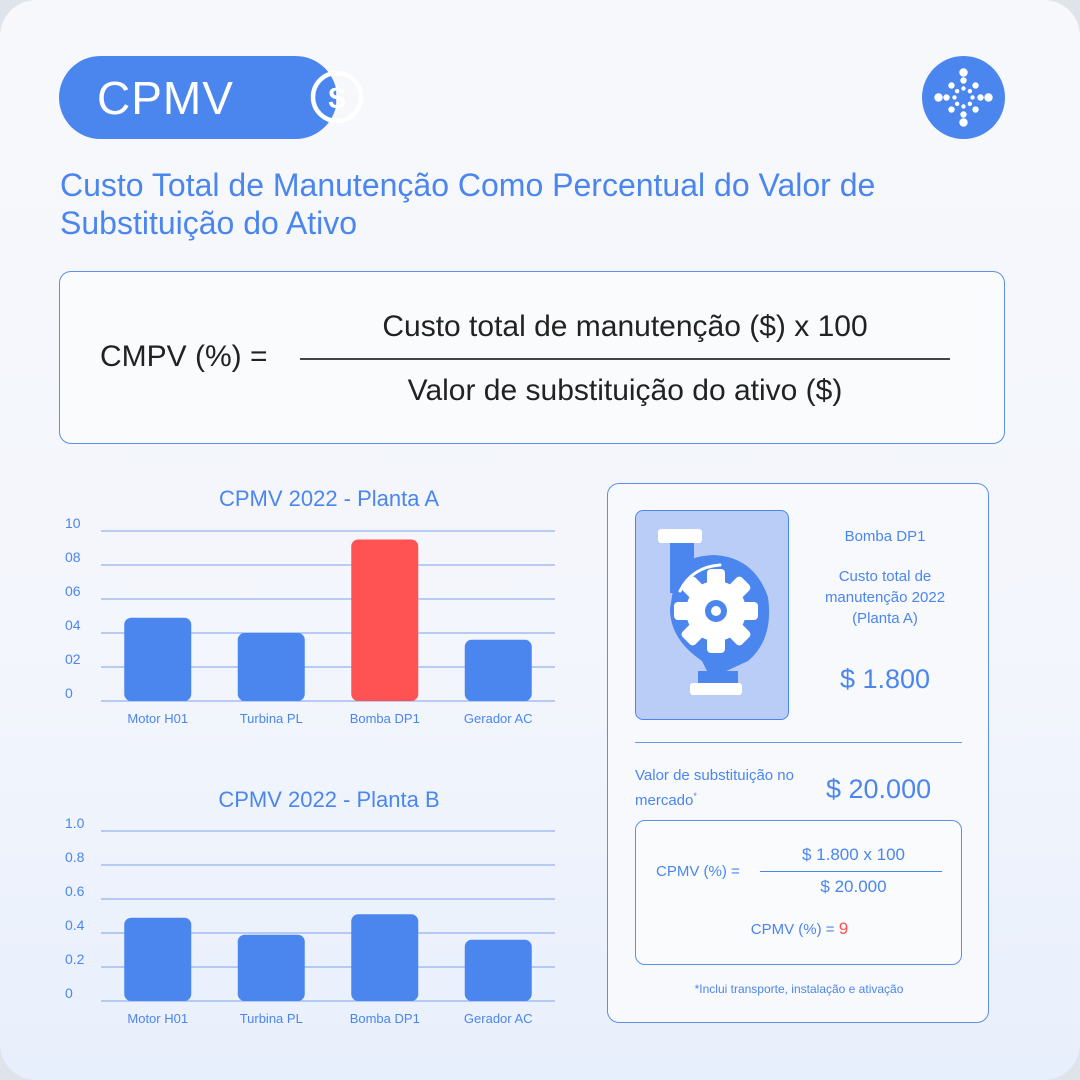 This screenshot has height=1080, width=1080. I want to click on y-tick-label: 04, so click(73, 625).